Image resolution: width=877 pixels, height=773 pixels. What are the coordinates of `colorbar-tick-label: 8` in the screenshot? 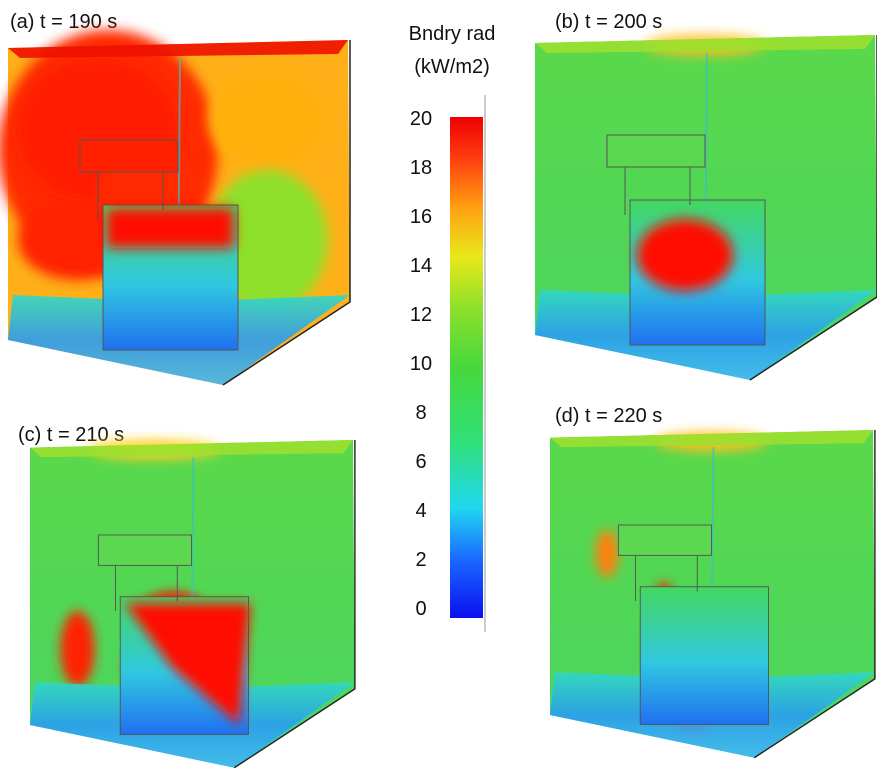 It's located at (420, 413).